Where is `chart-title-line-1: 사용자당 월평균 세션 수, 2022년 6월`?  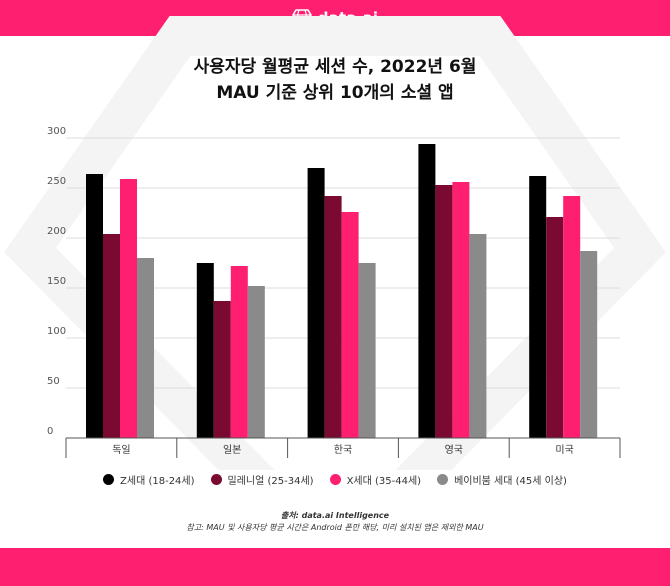 chart-title-line-1: 사용자당 월평균 세션 수, 2022년 6월 is located at coordinates (335, 67).